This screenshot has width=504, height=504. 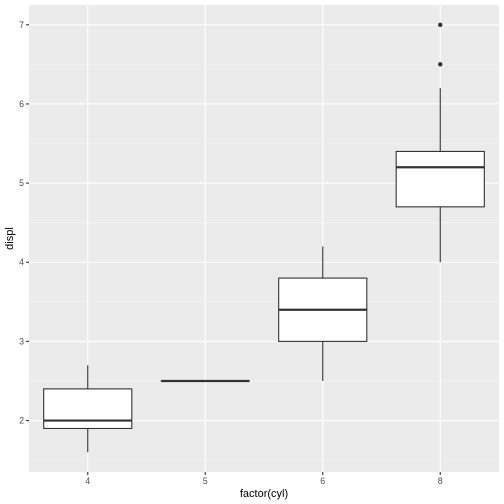 What do you see at coordinates (264, 494) in the screenshot?
I see `x-axis-title: factor(cyl)` at bounding box center [264, 494].